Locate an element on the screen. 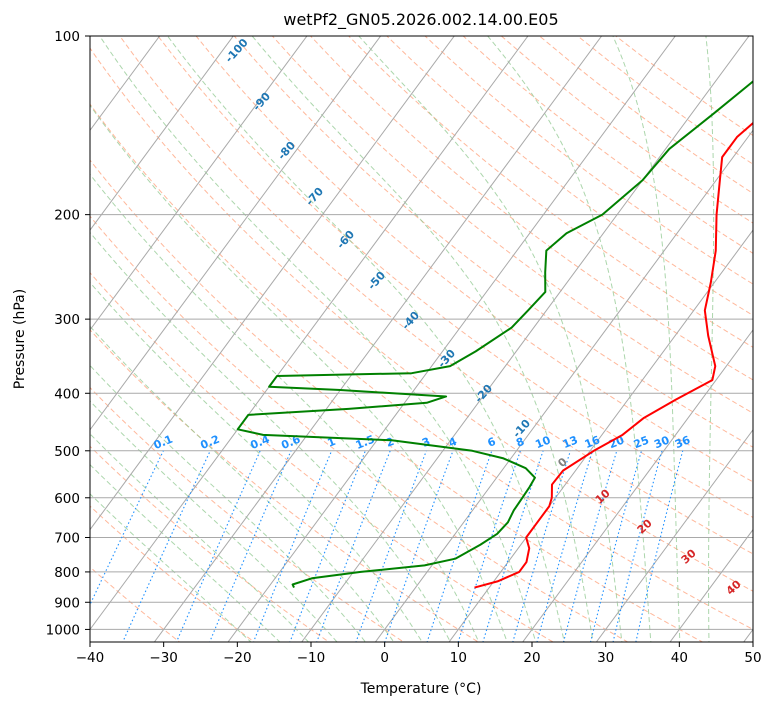 This screenshot has width=775, height=708. x-tick-label: −30 is located at coordinates (163, 658).